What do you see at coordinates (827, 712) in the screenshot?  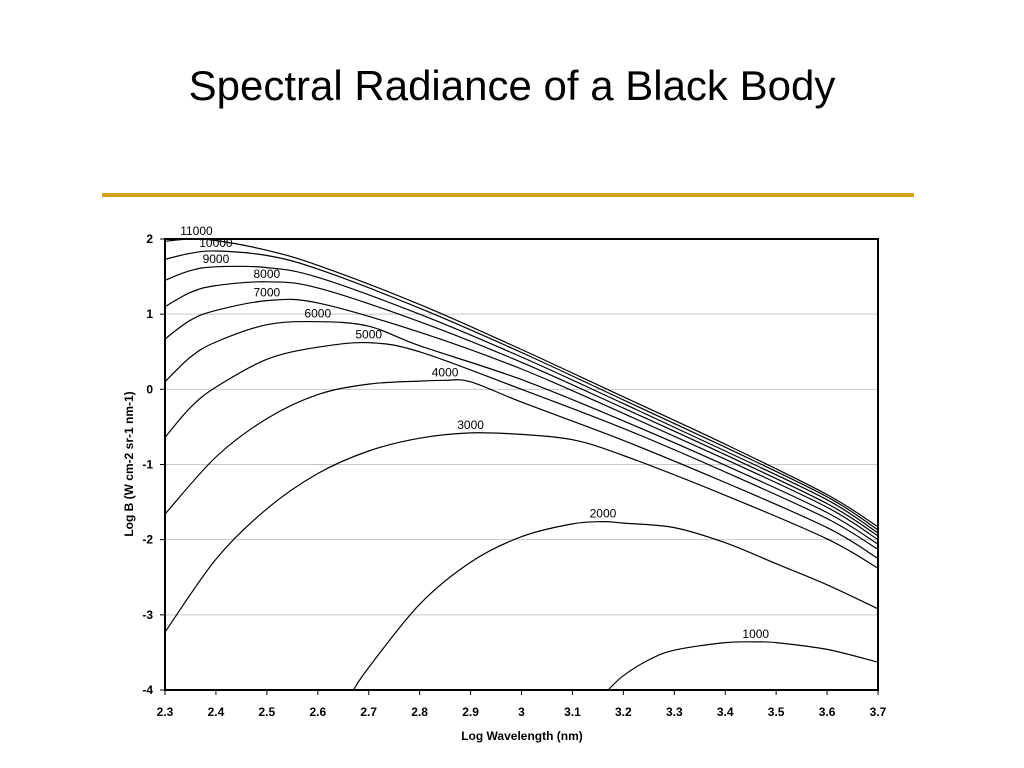 I see `x-tick-label: 3.6` at bounding box center [827, 712].